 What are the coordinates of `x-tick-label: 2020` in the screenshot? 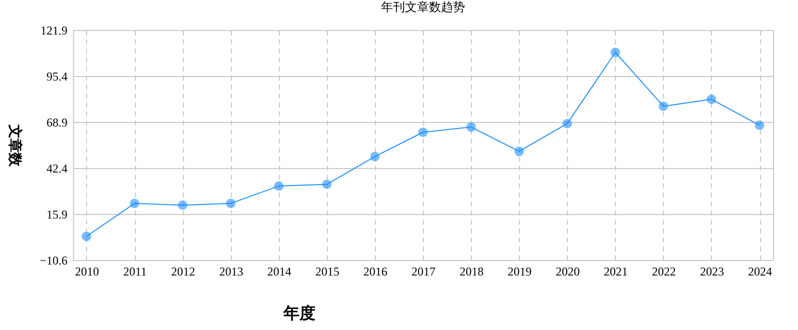 It's located at (568, 271).